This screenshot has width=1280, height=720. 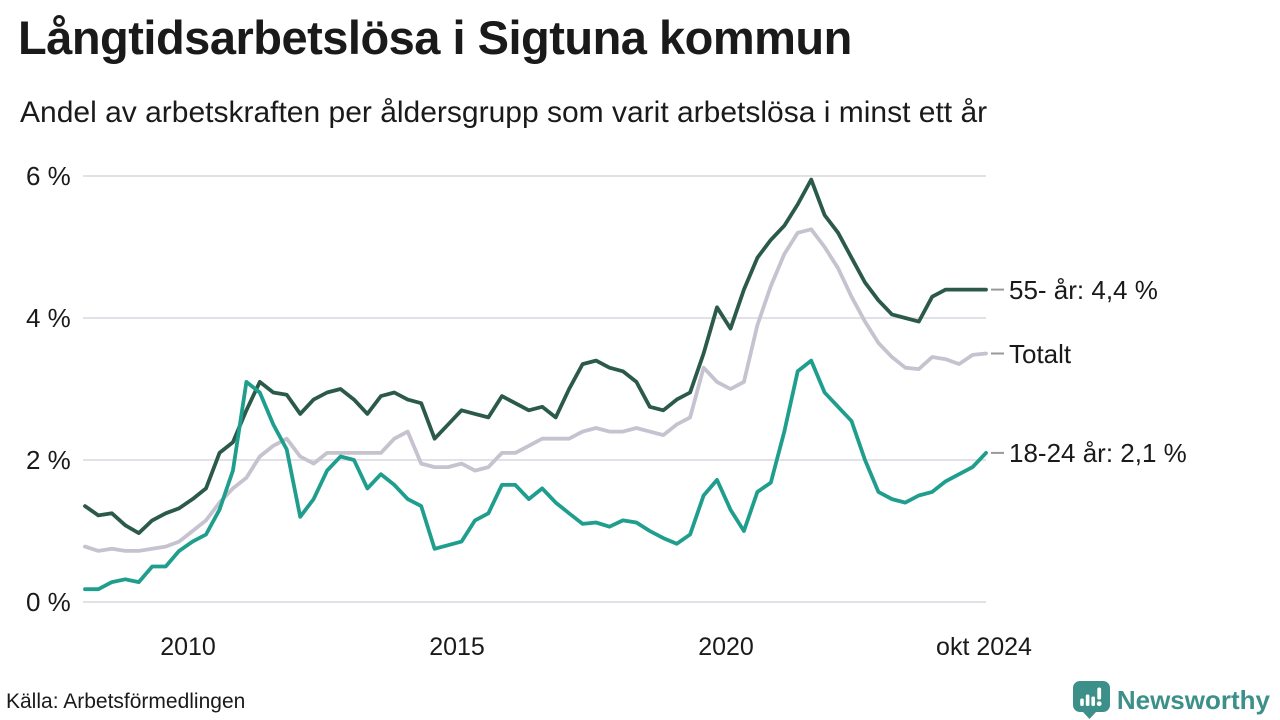 What do you see at coordinates (1098, 452) in the screenshot?
I see `series-end-label-age-18-24: 18-24 år: 2,1 %` at bounding box center [1098, 452].